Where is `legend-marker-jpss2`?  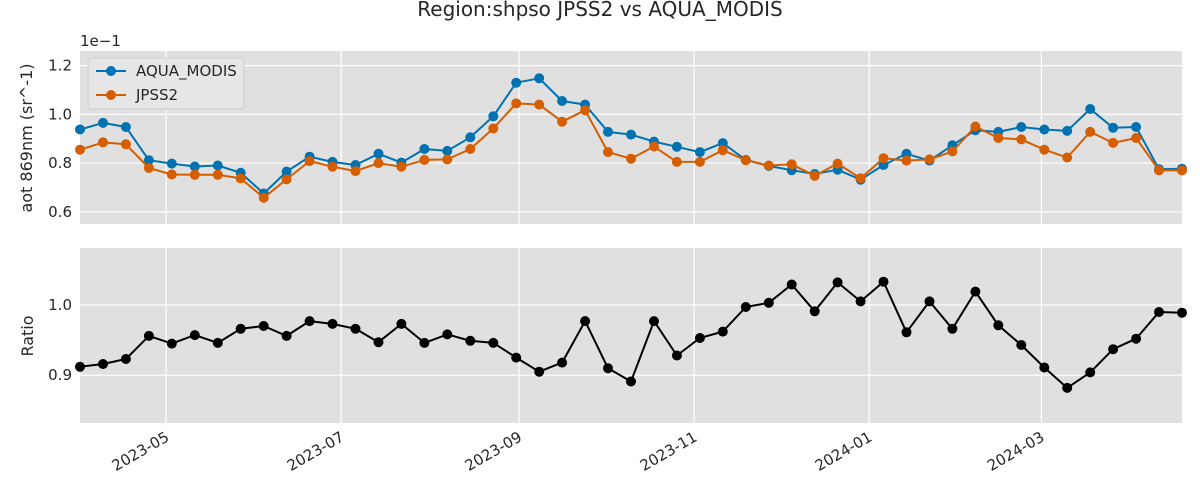
legend-marker-jpss2 is located at coordinates (111, 95).